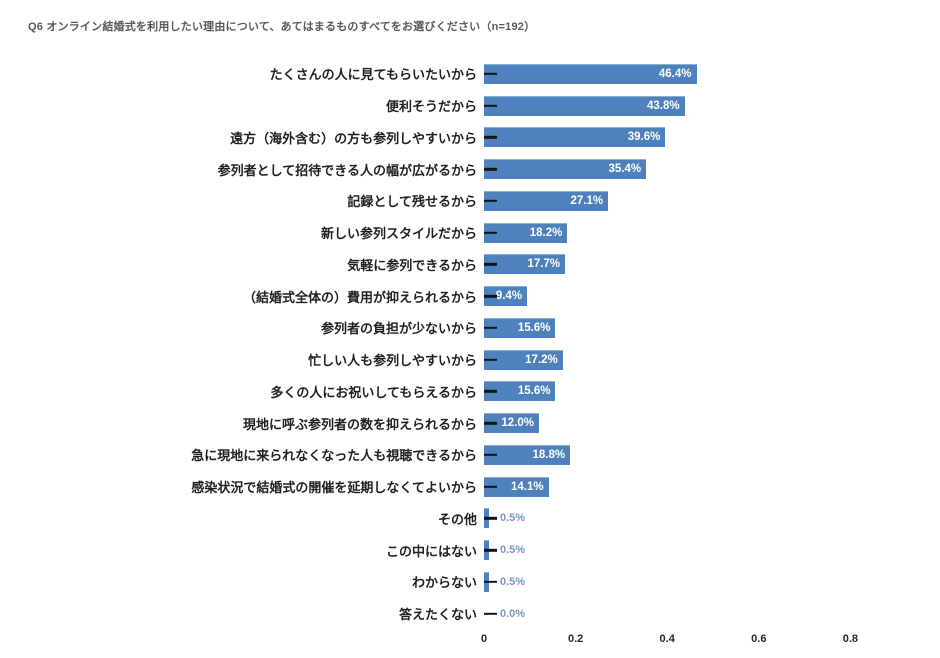 The height and width of the screenshot is (658, 940). What do you see at coordinates (431, 107) in the screenshot?
I see `bar-label: 便利そうだから` at bounding box center [431, 107].